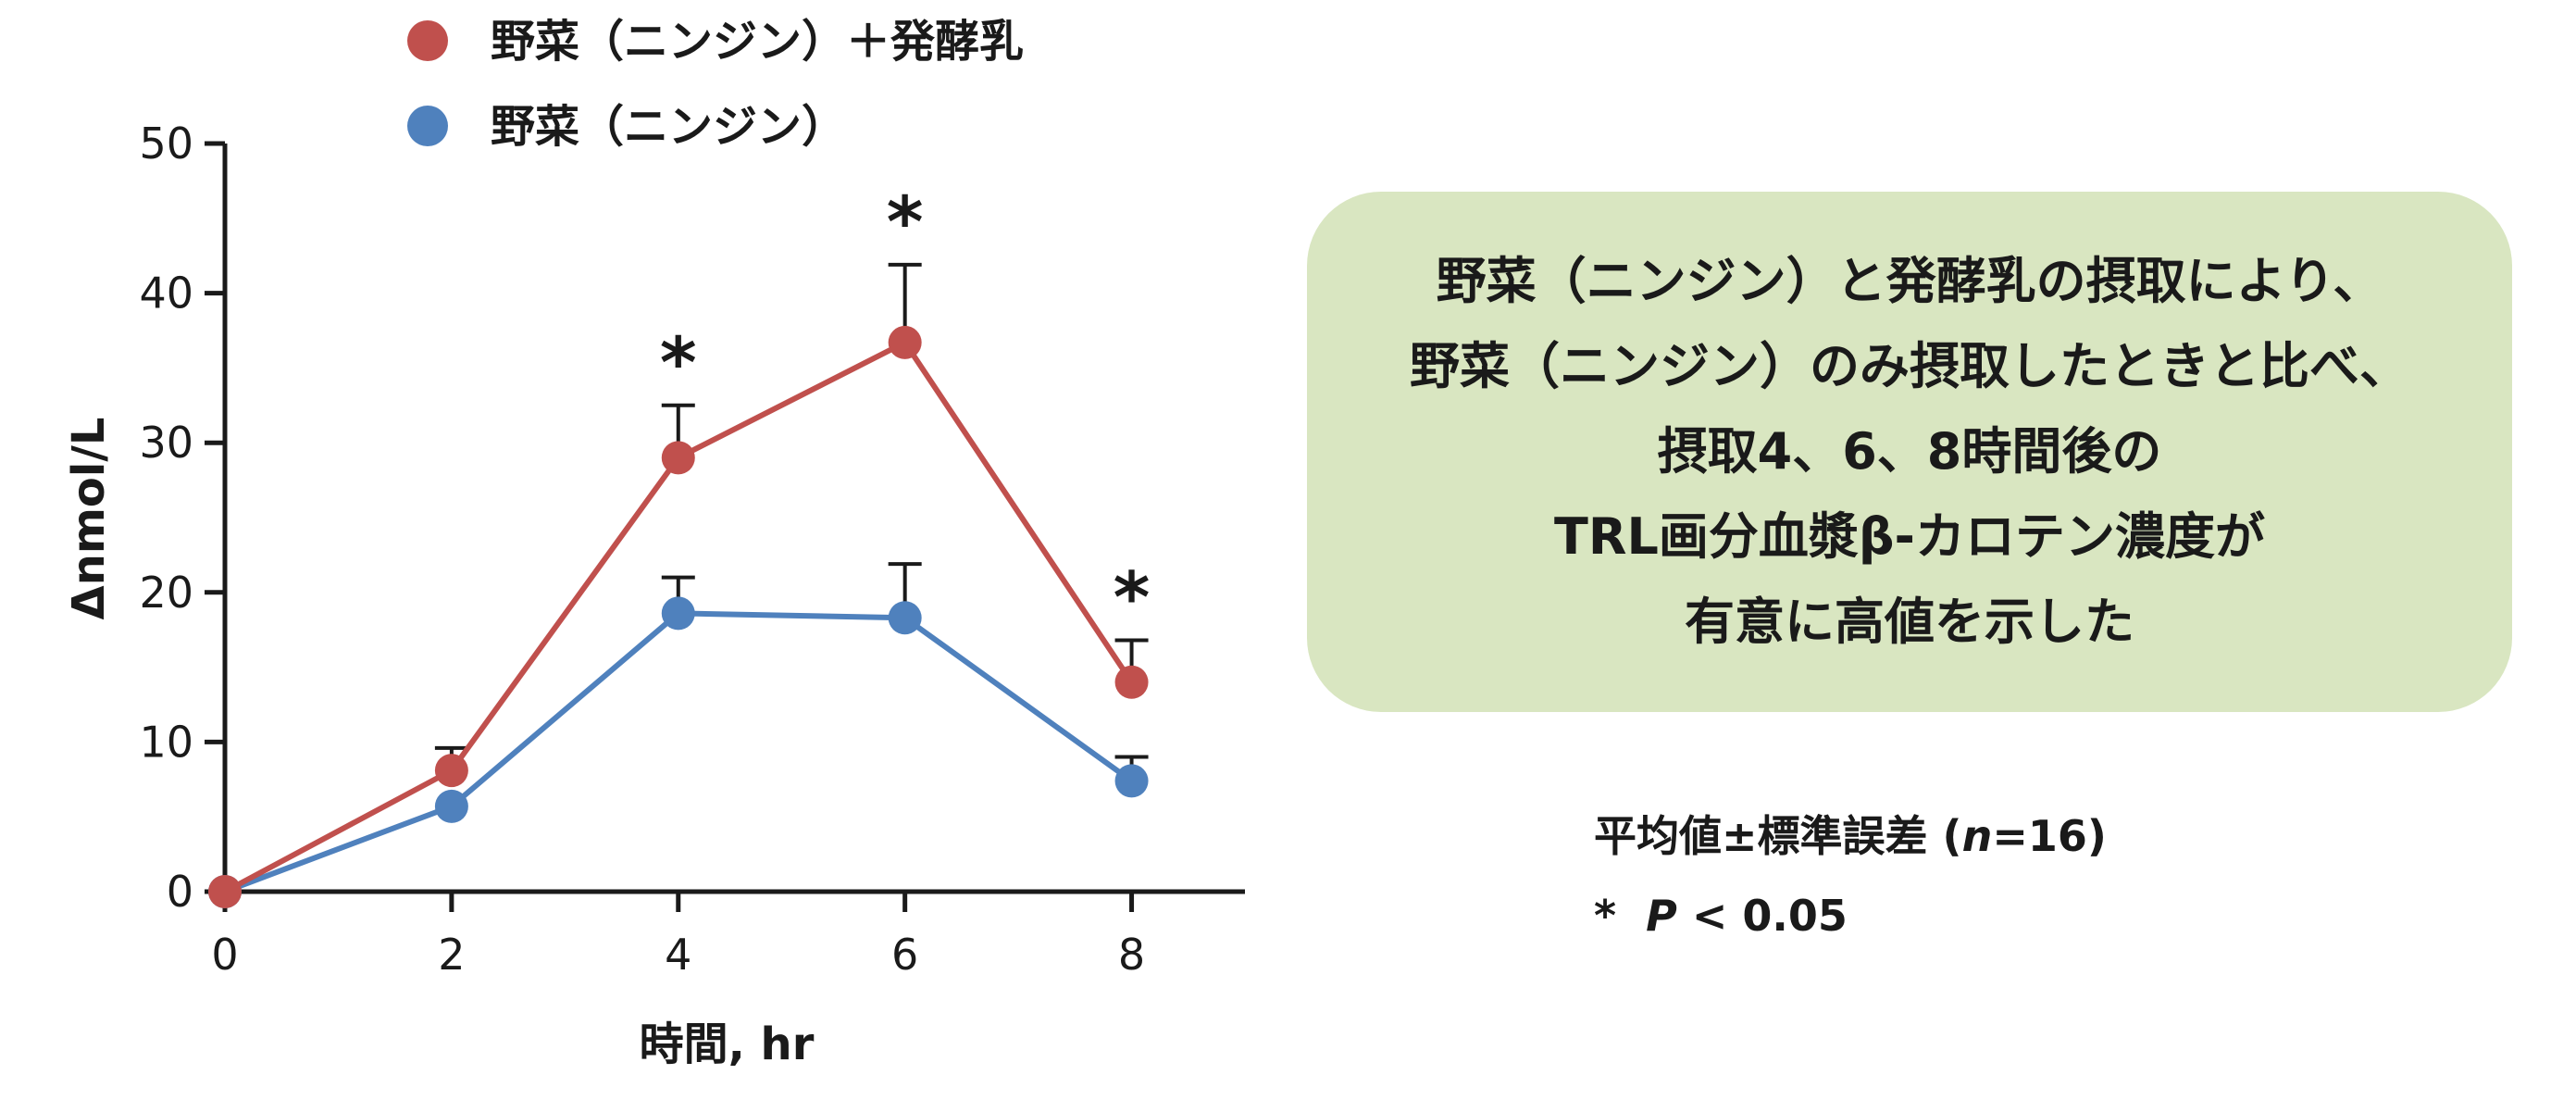 The height and width of the screenshot is (1112, 2576). I want to click on x-axis-title: 時間, hr, so click(727, 1044).